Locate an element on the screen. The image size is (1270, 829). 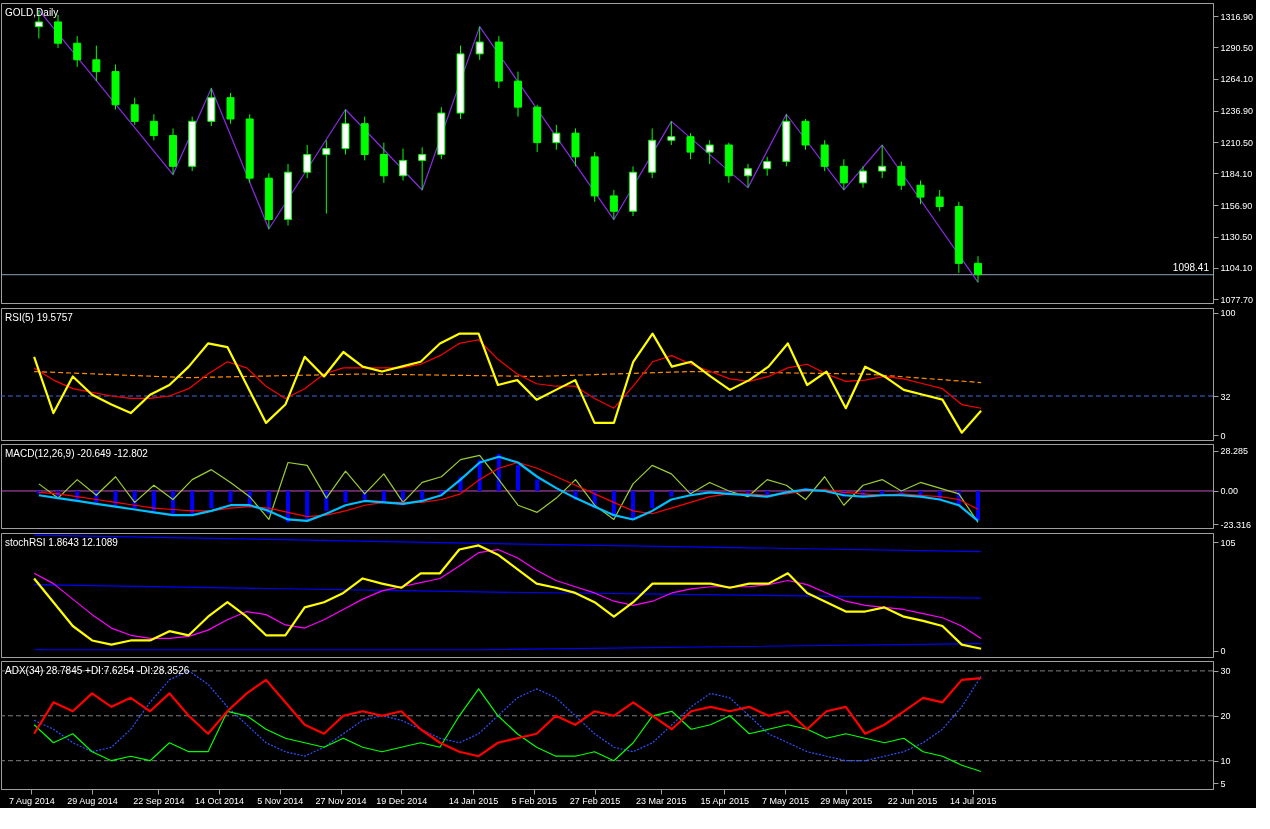
y-tick-label: 105 is located at coordinates (1228, 542).